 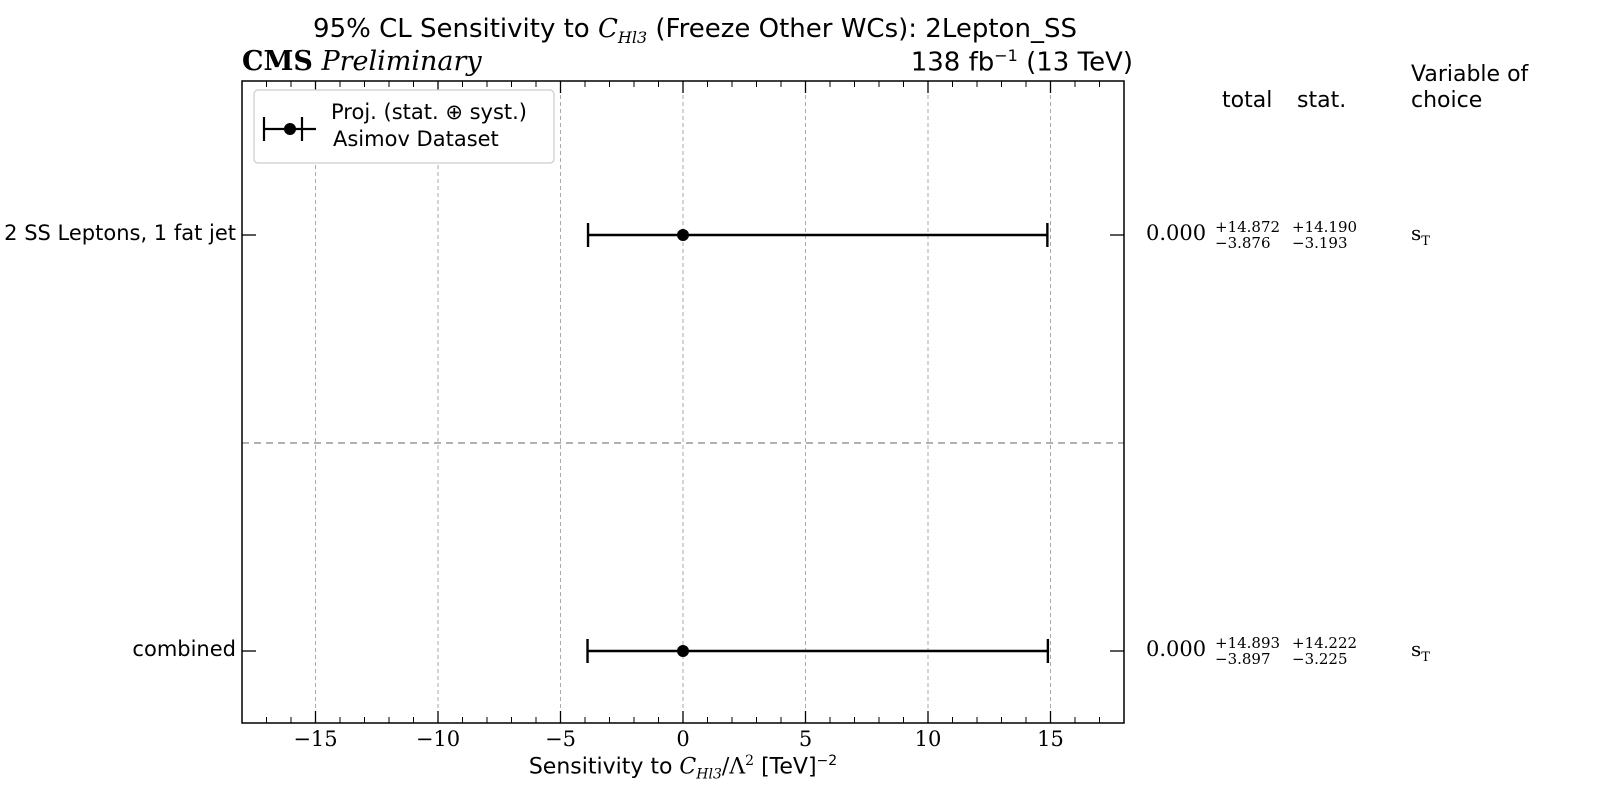 What do you see at coordinates (1248, 227) in the screenshot?
I see `total-error-up: +14.872` at bounding box center [1248, 227].